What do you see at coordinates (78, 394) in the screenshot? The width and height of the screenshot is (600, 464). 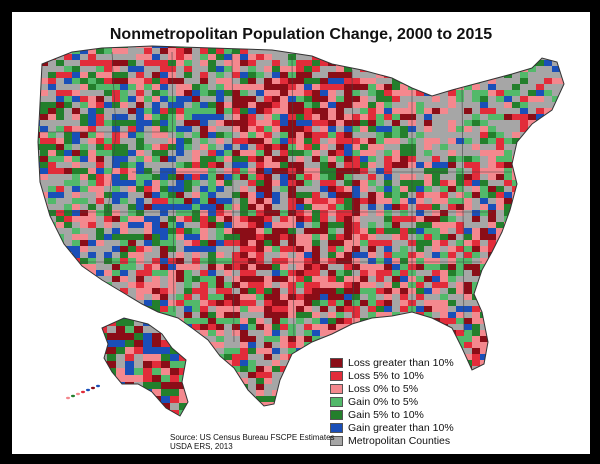 I see `island-shape` at bounding box center [78, 394].